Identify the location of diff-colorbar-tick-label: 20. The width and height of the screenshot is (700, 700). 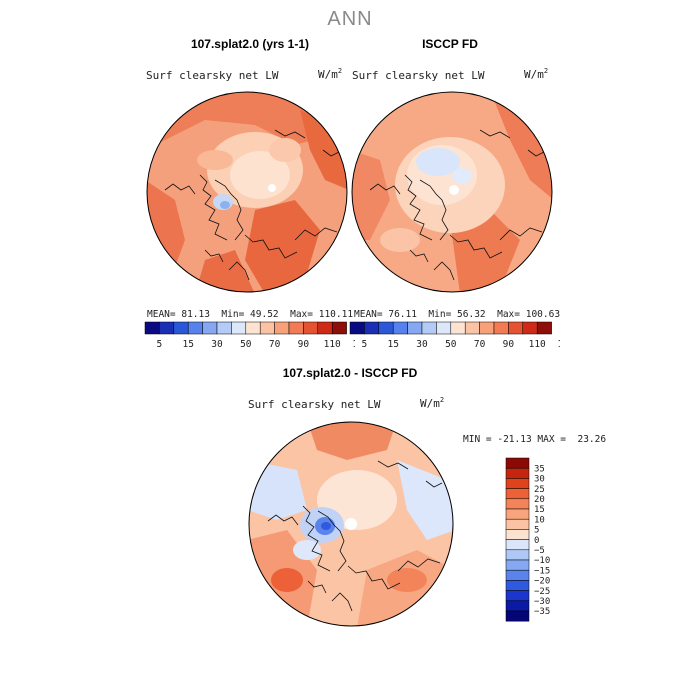
(539, 500).